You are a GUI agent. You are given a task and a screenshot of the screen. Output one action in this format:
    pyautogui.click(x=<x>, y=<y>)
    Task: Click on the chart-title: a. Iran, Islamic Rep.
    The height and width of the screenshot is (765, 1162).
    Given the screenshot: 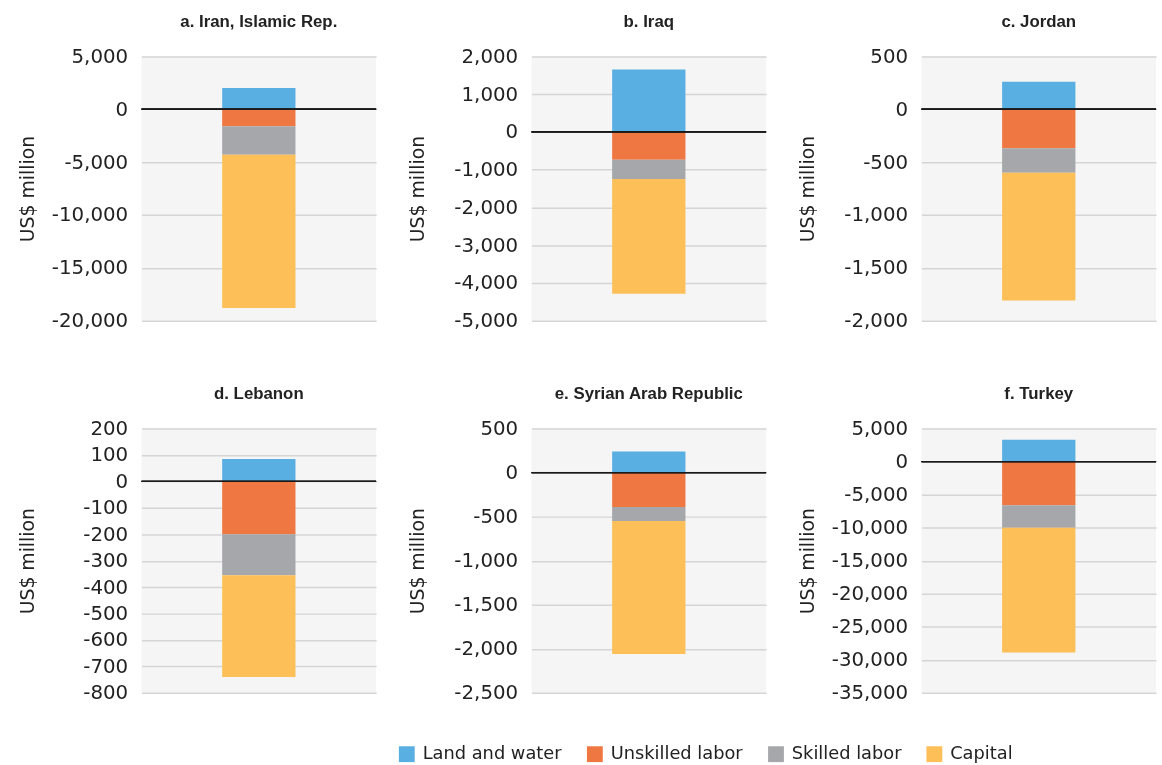 What is the action you would take?
    pyautogui.click(x=259, y=21)
    